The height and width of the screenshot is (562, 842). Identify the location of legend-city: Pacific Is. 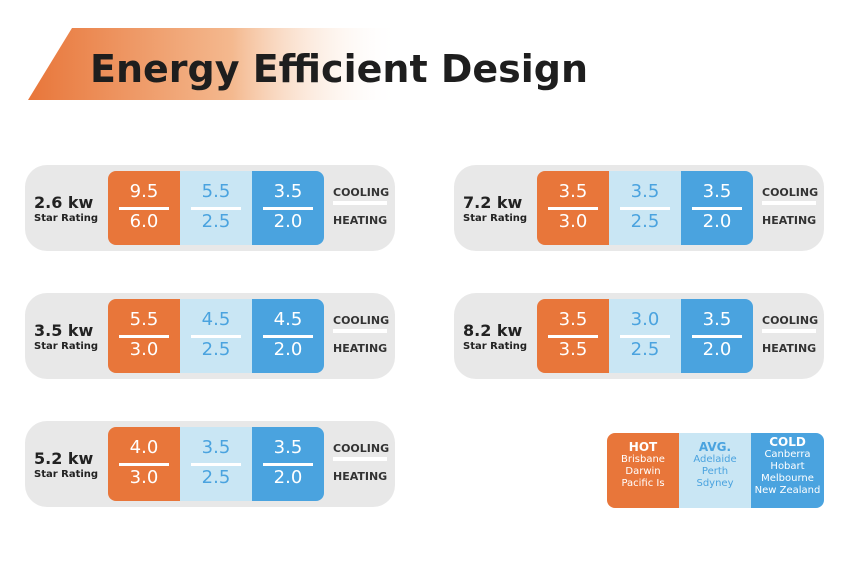
(643, 483).